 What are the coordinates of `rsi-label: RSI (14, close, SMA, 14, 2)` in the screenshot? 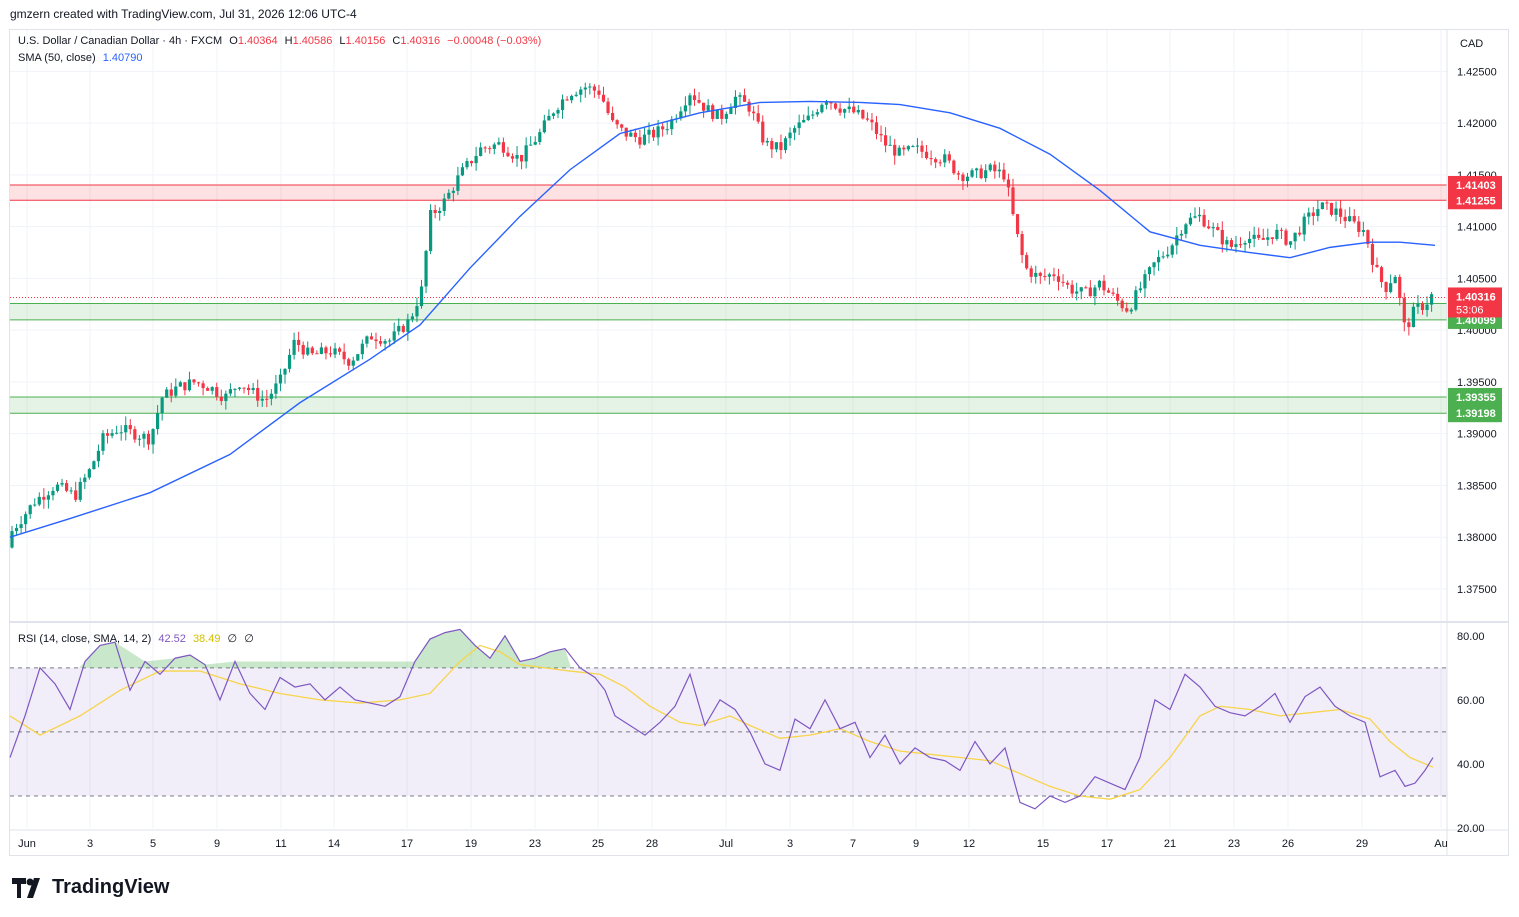 It's located at (85, 639).